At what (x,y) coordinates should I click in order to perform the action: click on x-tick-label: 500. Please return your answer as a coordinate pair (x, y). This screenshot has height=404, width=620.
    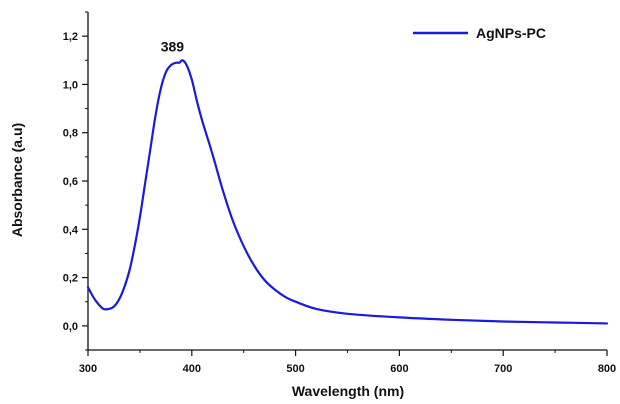
    Looking at the image, I should click on (295, 369).